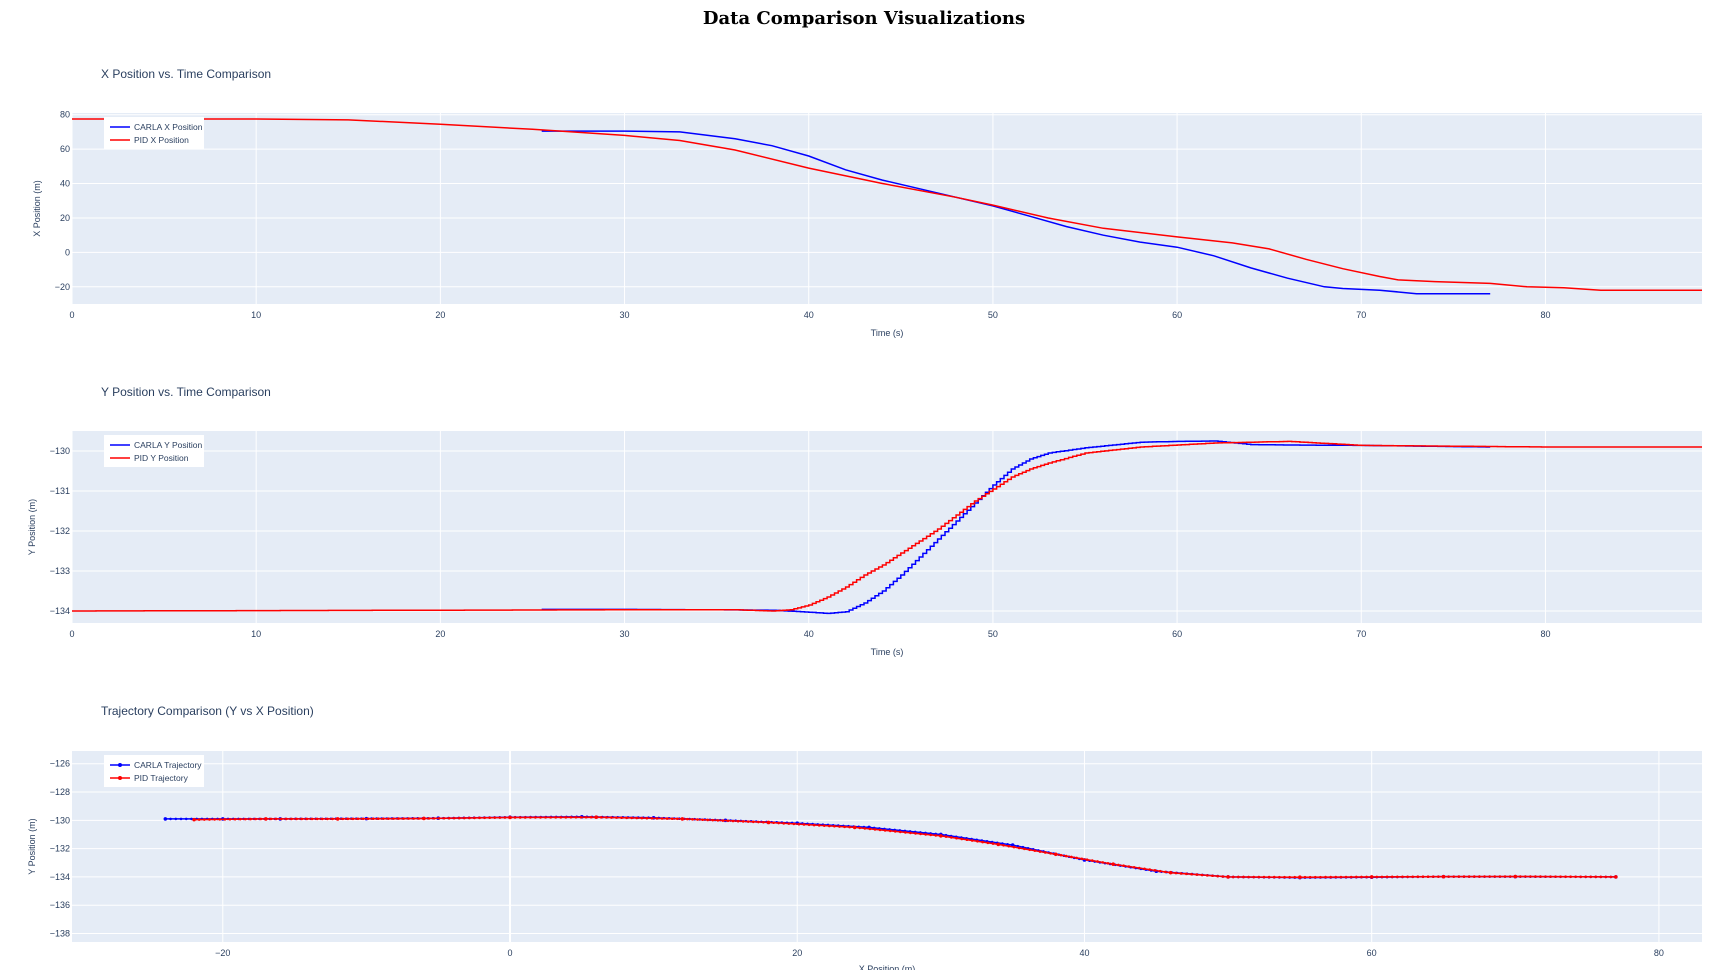 This screenshot has width=1728, height=970. Describe the element at coordinates (154, 771) in the screenshot. I see `legend: CARLA Trajectory PID Trajectory` at that location.